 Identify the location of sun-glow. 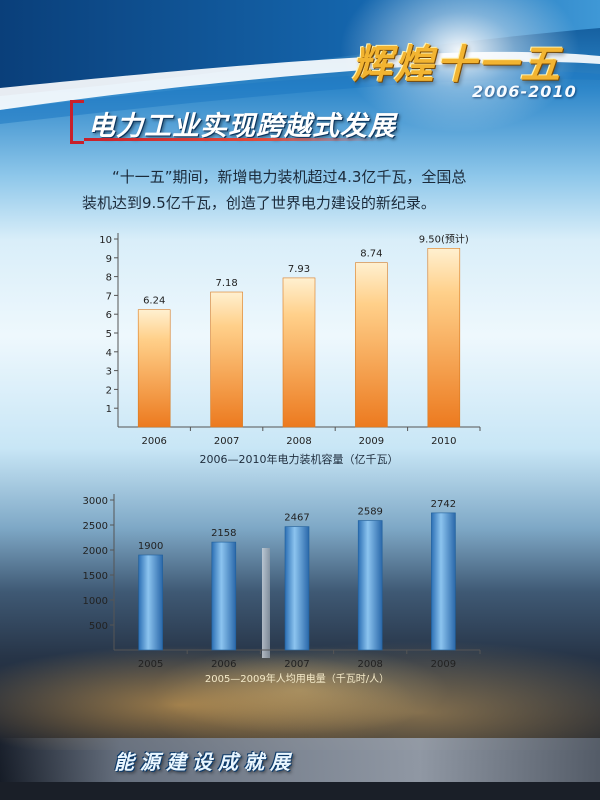
(460, 70).